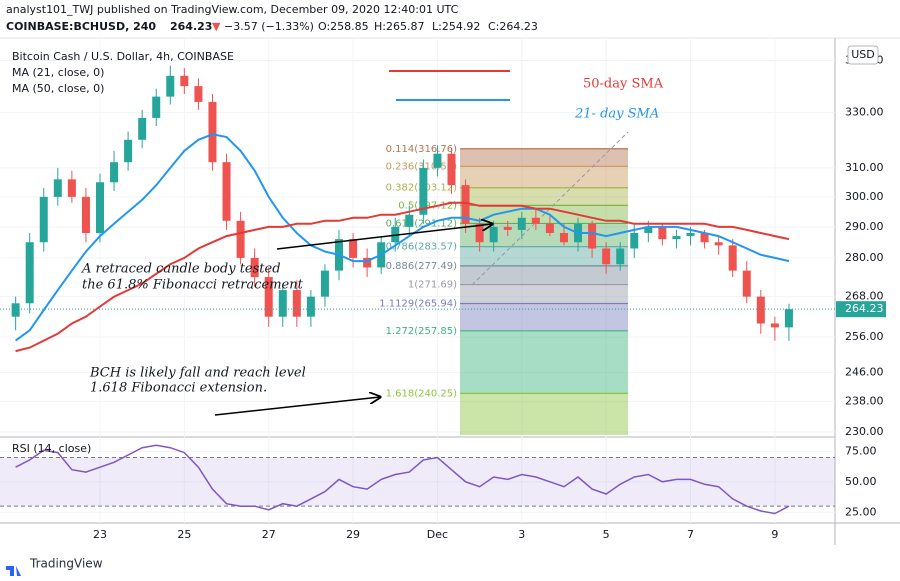 This screenshot has width=900, height=581. What do you see at coordinates (521, 534) in the screenshot?
I see `x-tick-label: 3` at bounding box center [521, 534].